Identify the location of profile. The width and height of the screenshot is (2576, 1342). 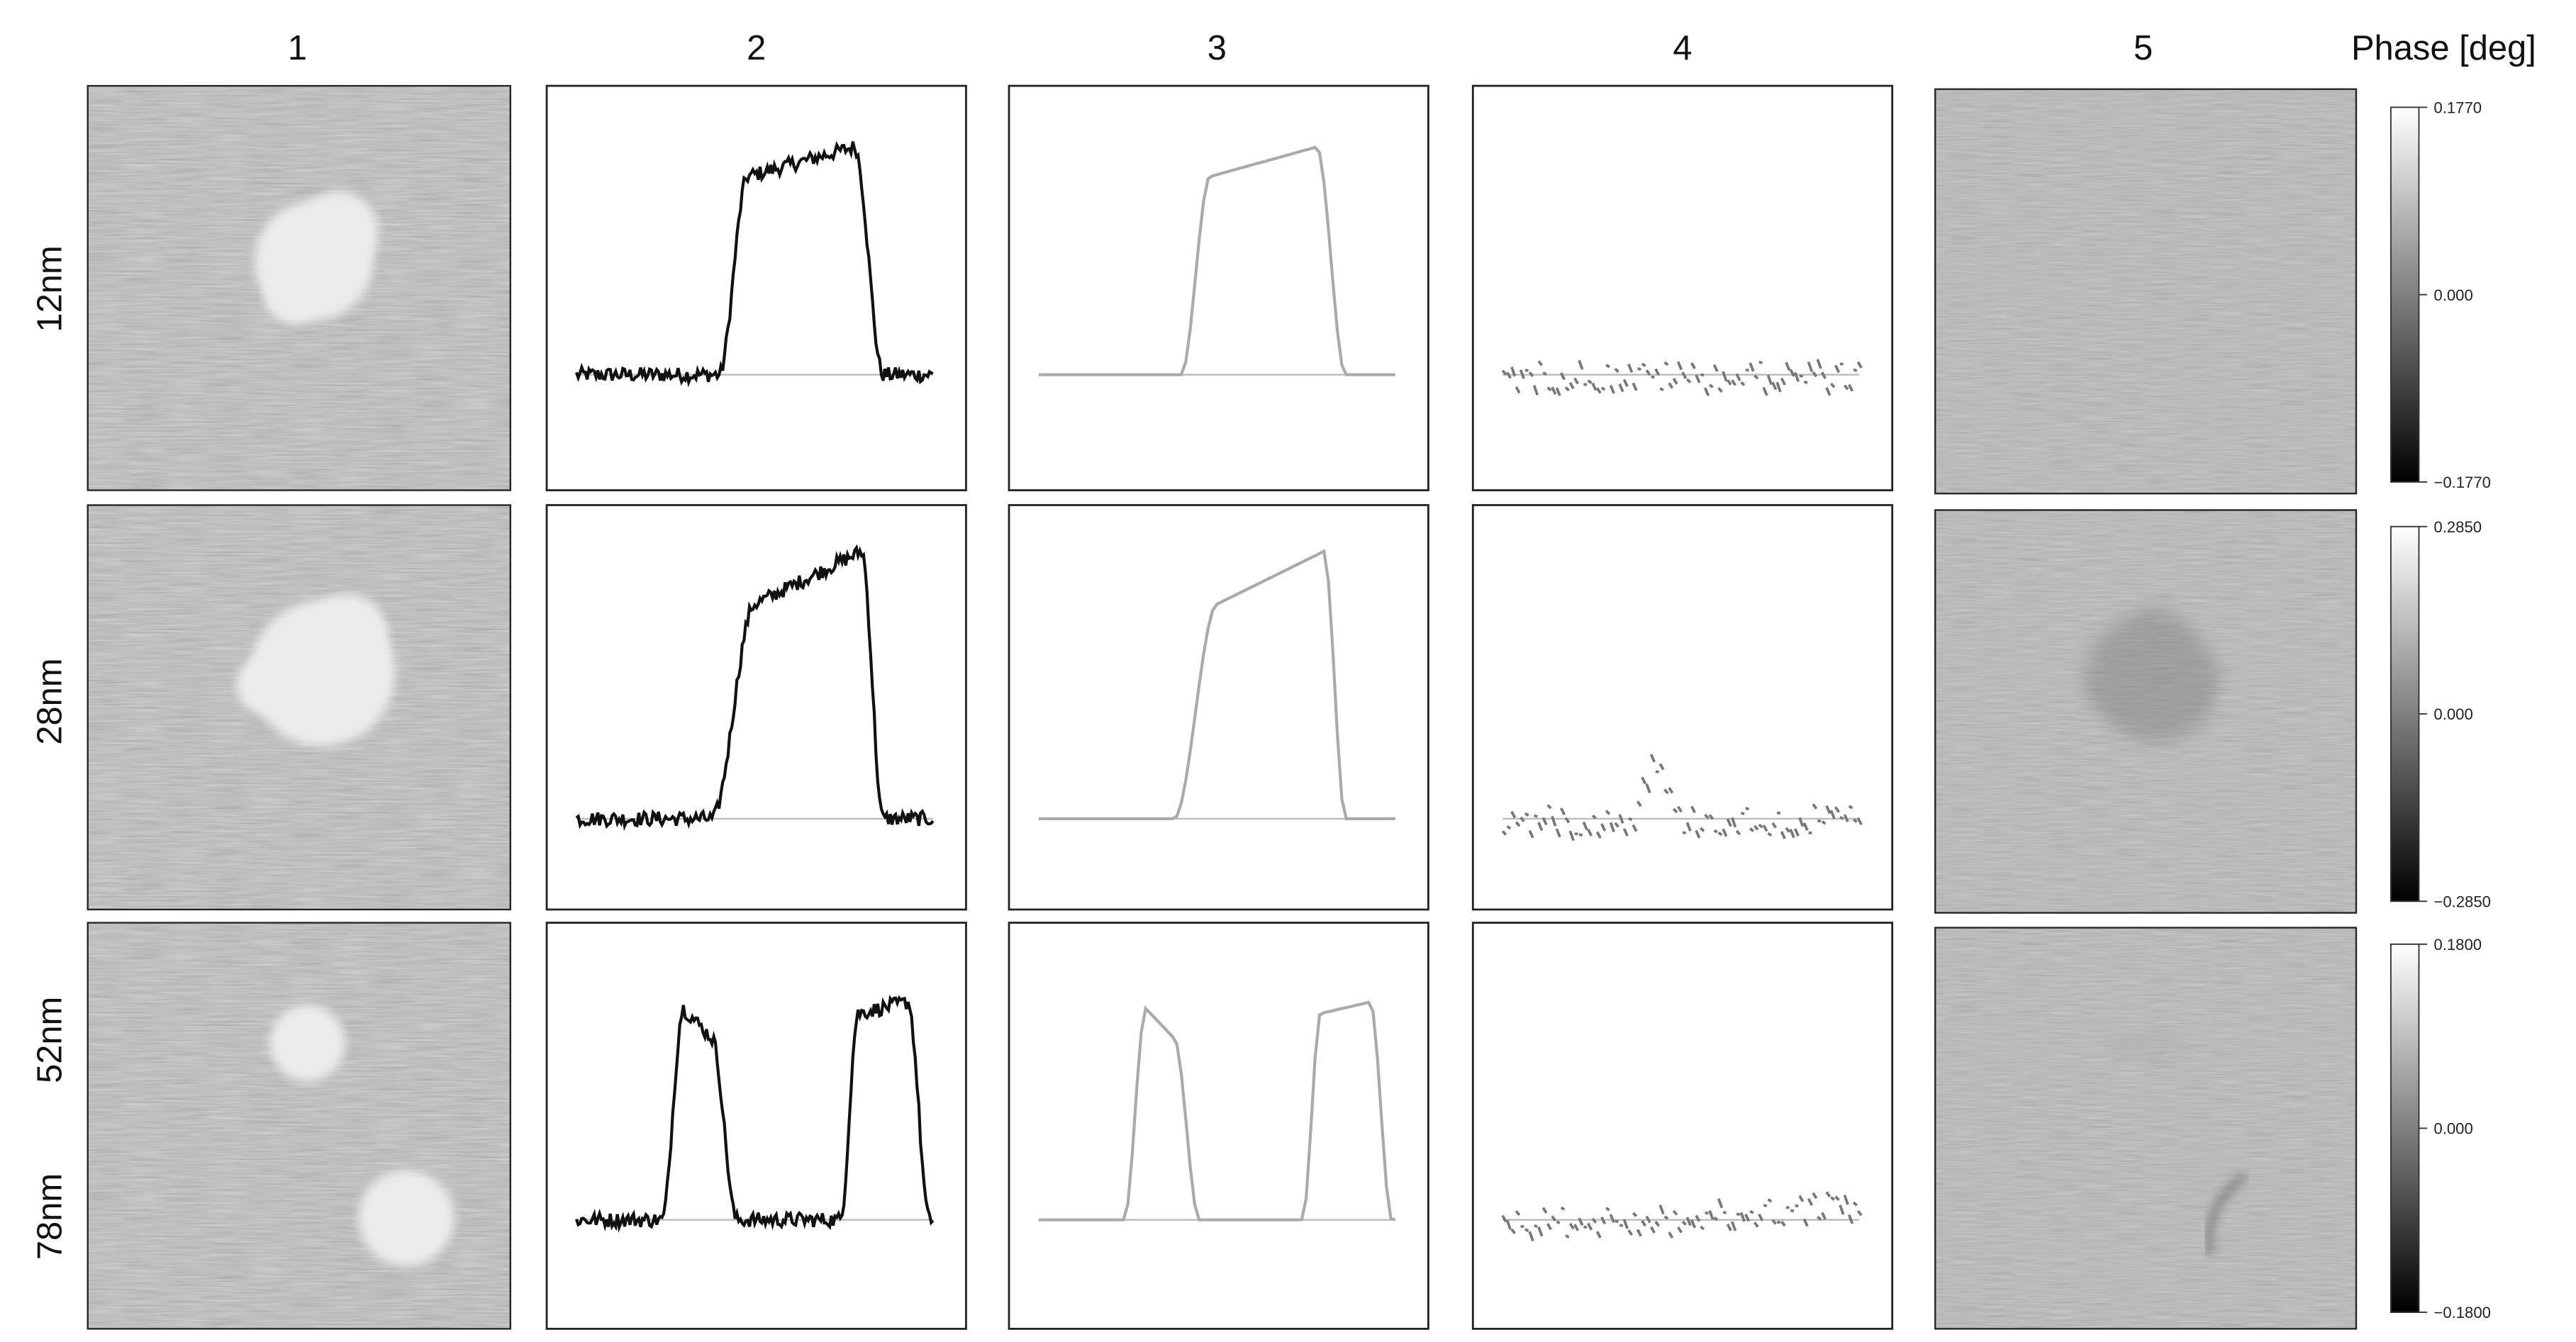
(754, 264).